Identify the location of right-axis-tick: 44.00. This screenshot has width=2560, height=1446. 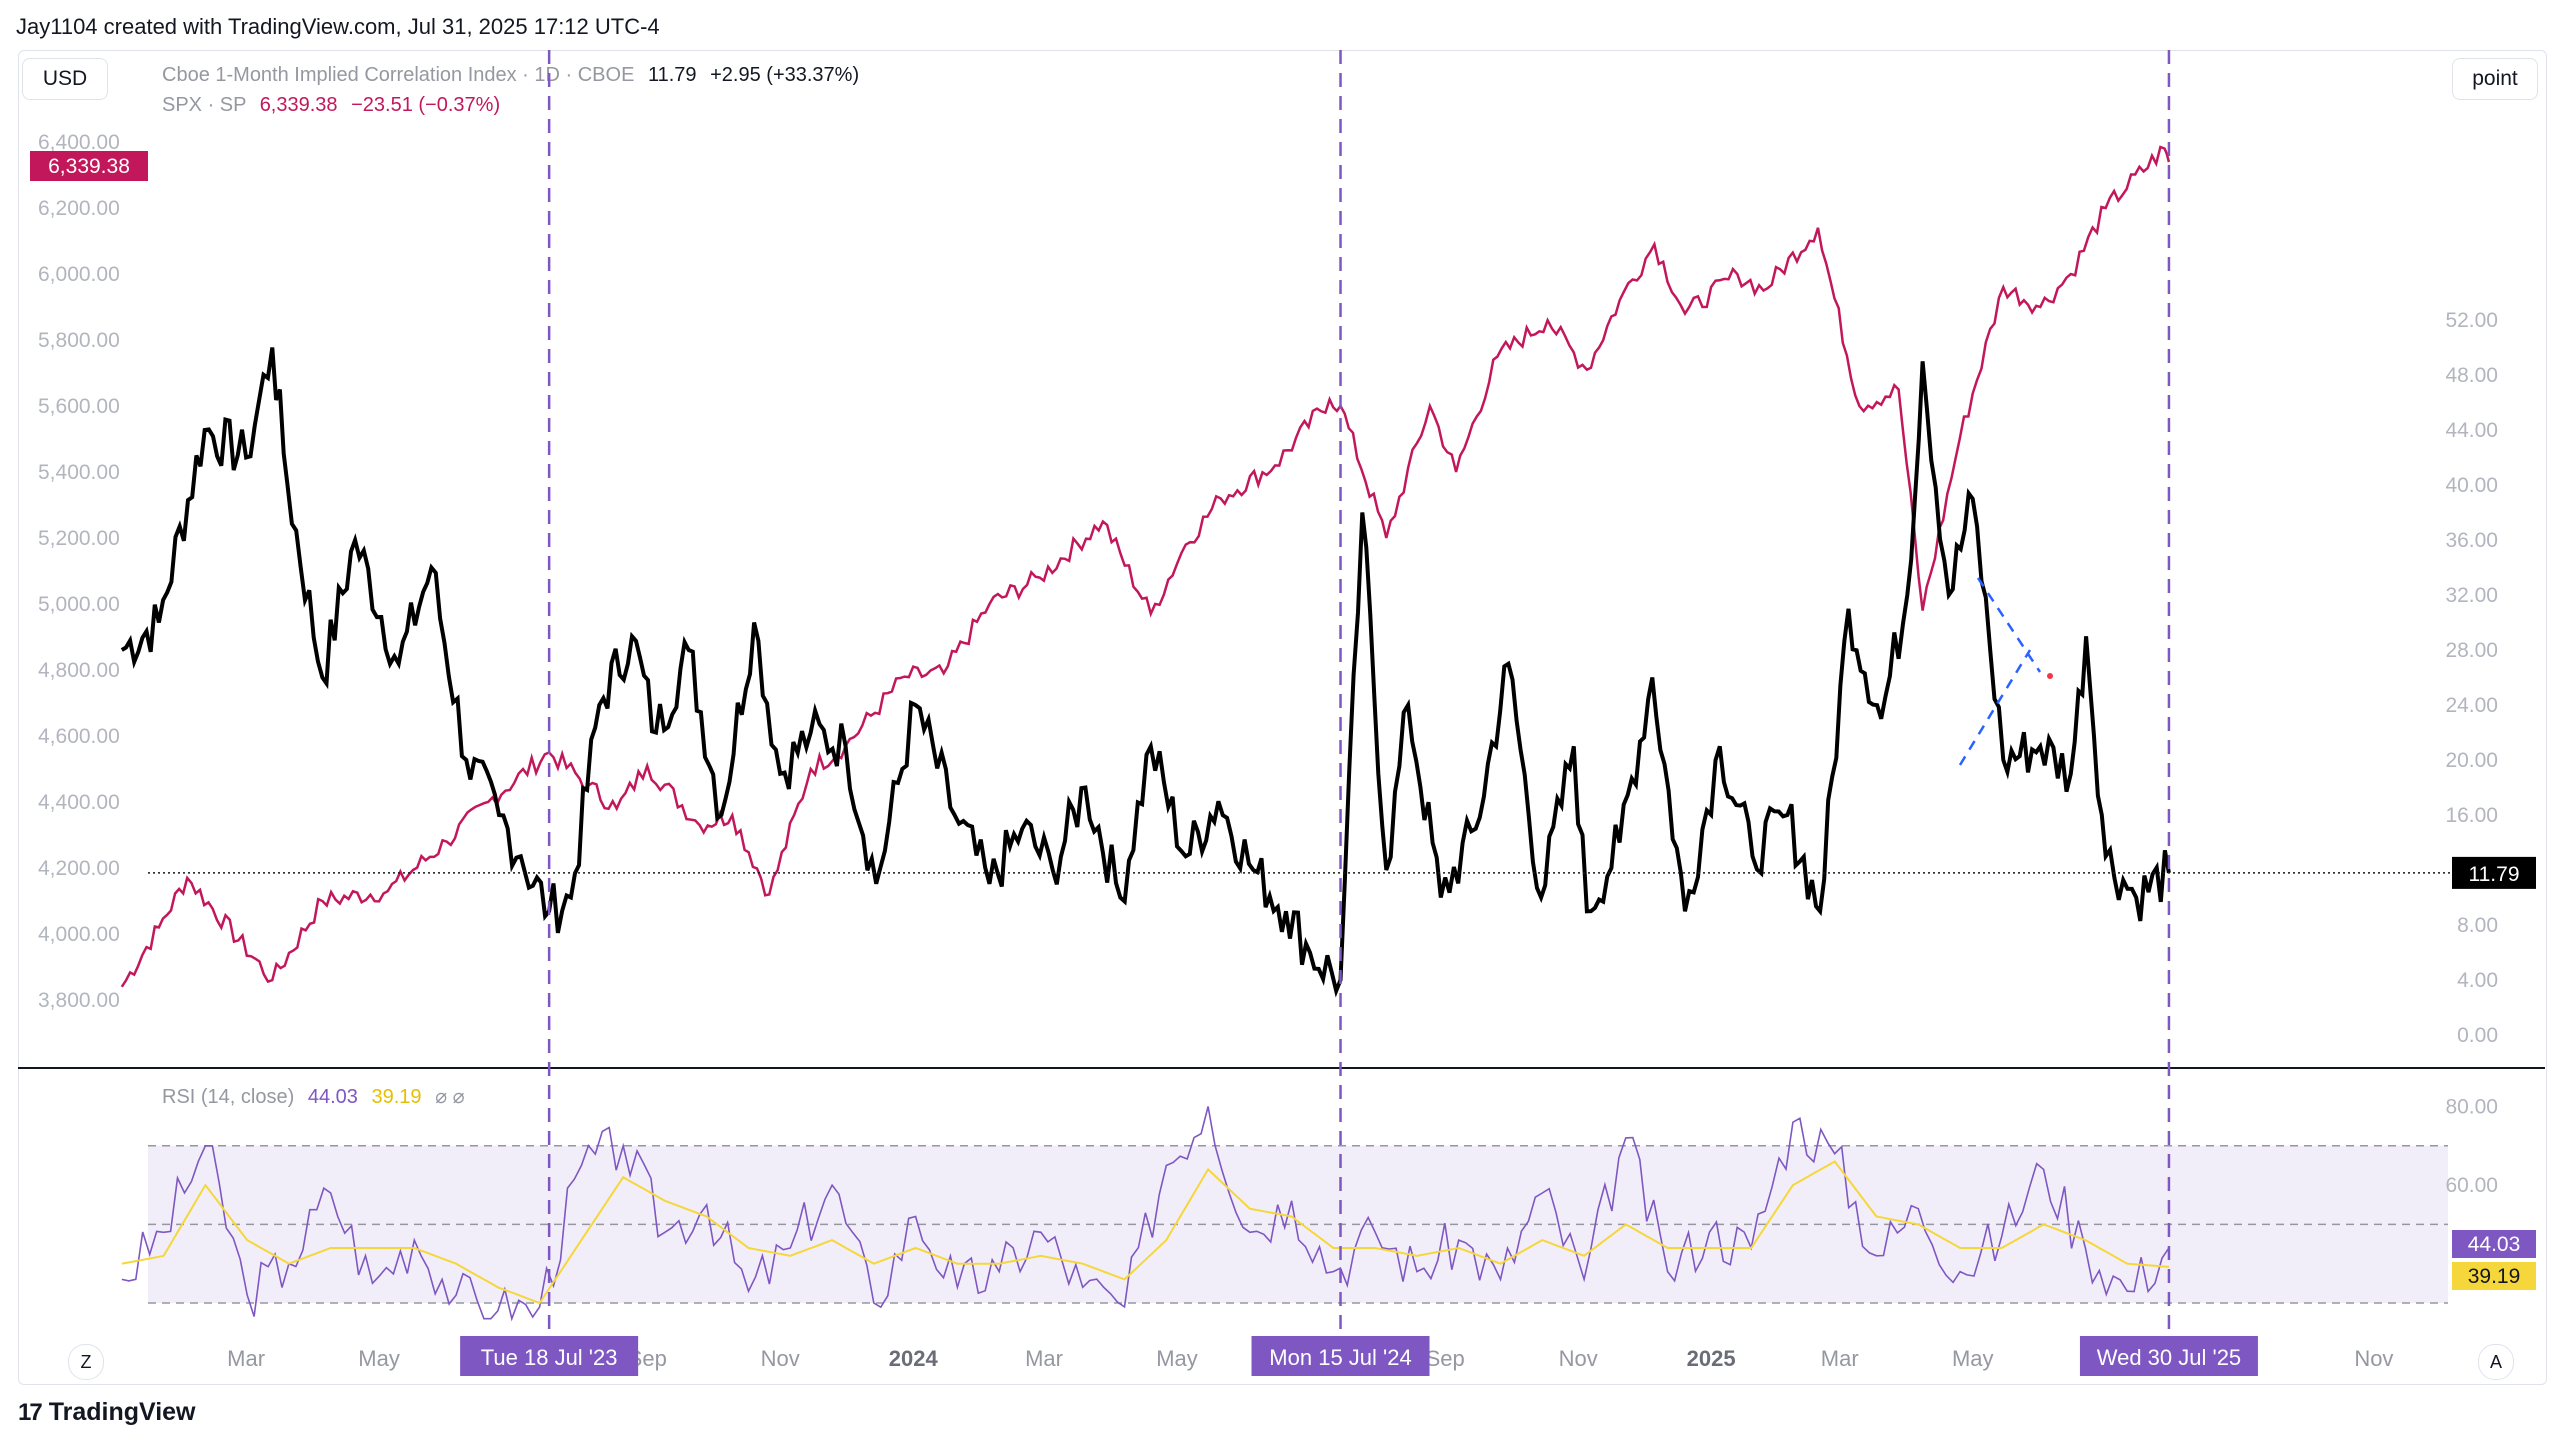
(2471, 430).